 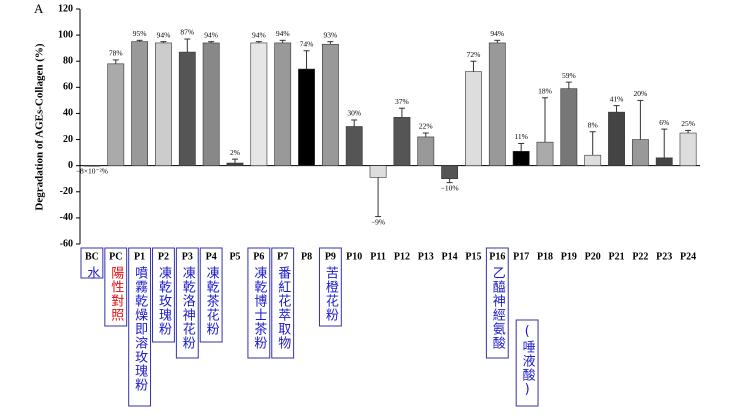 I want to click on panel-label: A, so click(x=39, y=8).